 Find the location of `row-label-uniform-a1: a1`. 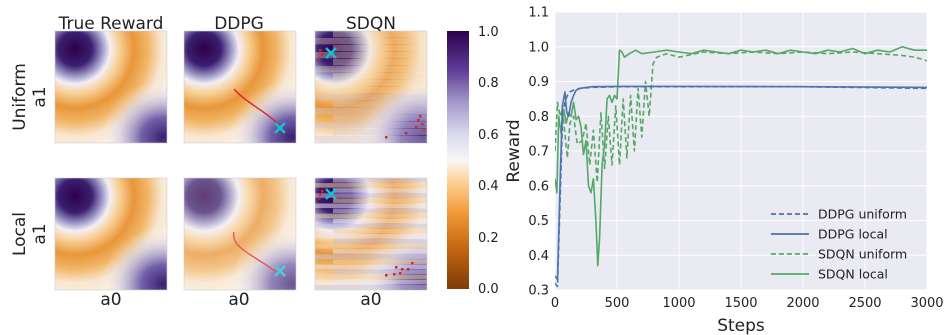

row-label-uniform-a1: a1 is located at coordinates (40, 96).